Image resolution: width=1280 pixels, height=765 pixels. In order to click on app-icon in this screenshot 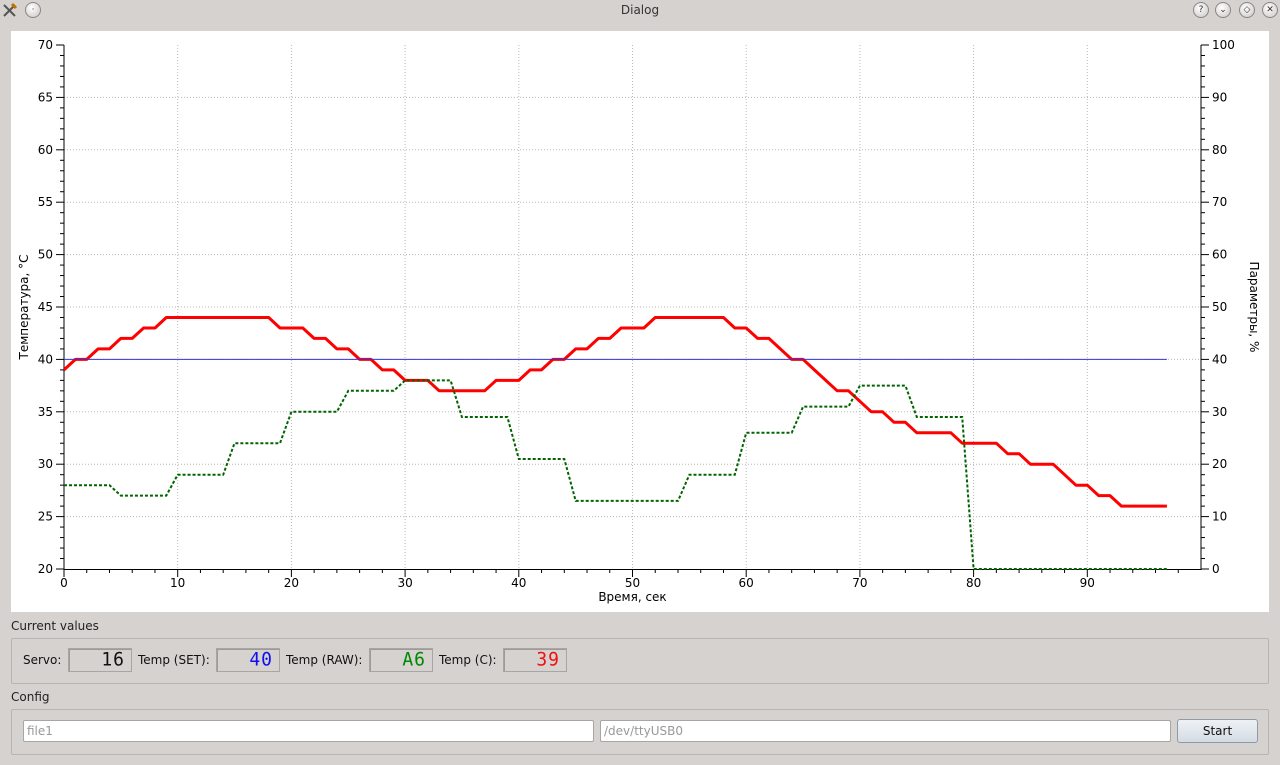, I will do `click(10, 10)`.